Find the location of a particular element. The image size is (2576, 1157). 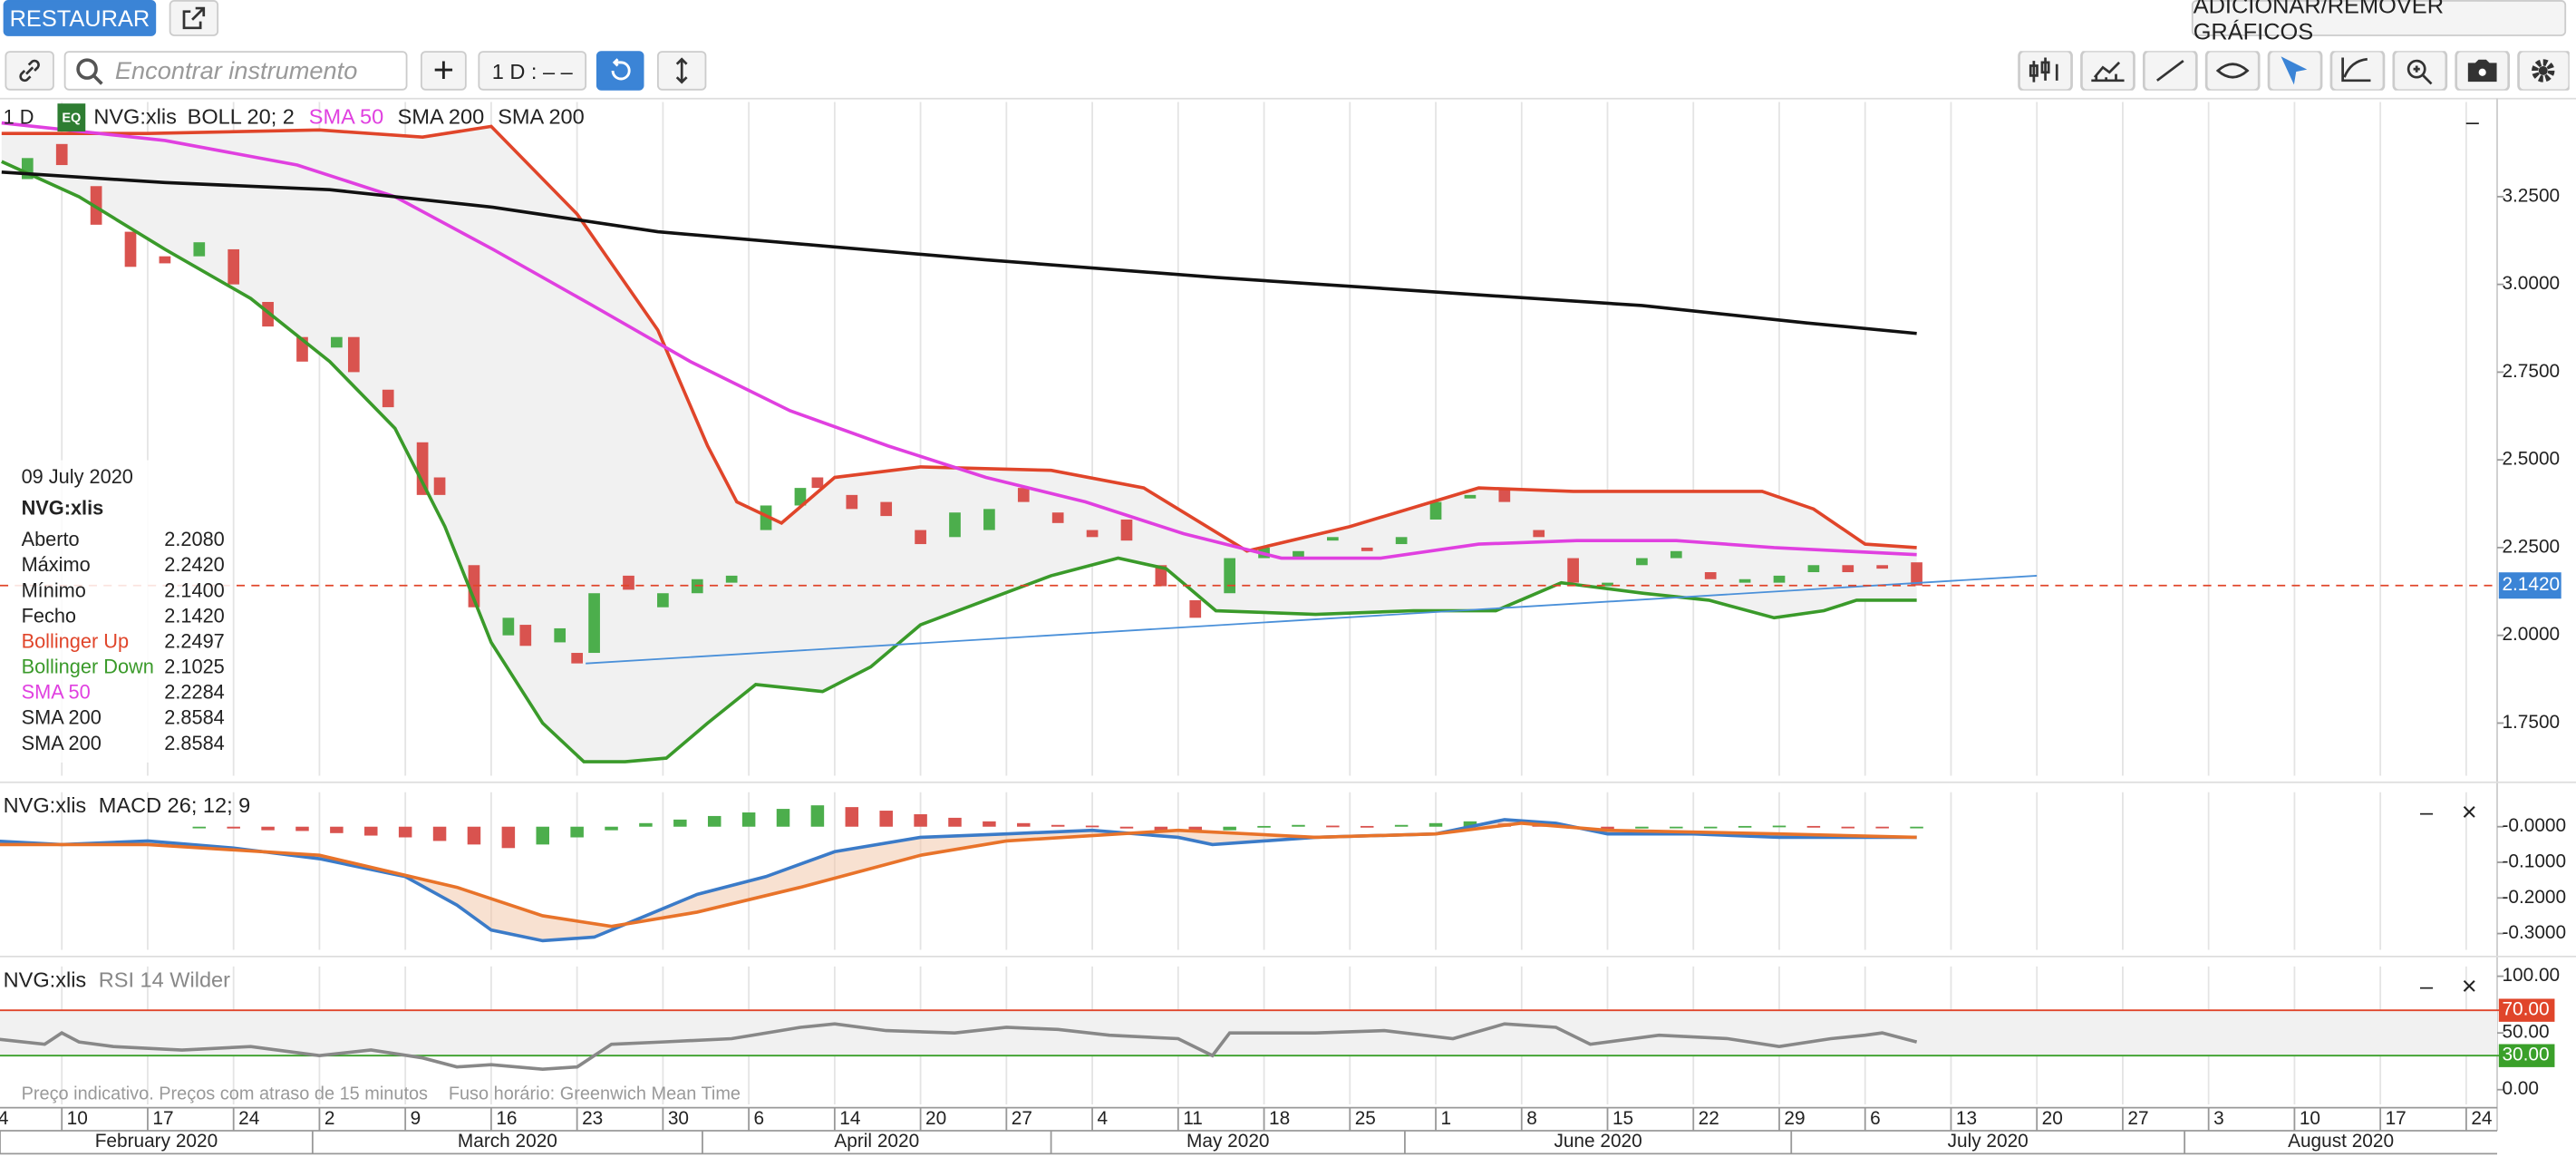

panel-macd is located at coordinates (1233, 871).